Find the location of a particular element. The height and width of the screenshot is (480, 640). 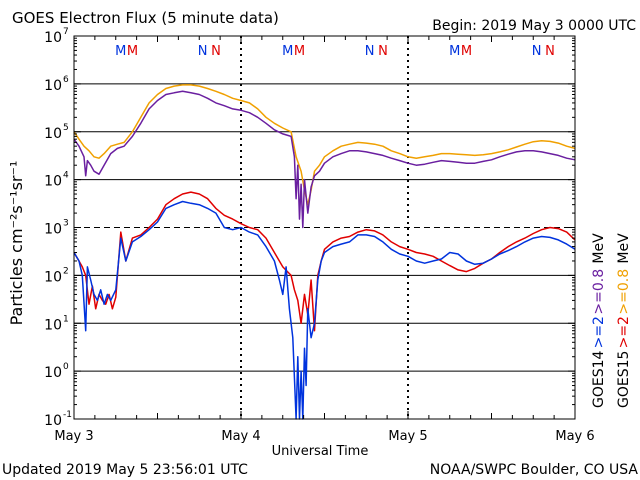

x-axis-label: Universal Time is located at coordinates (320, 451).